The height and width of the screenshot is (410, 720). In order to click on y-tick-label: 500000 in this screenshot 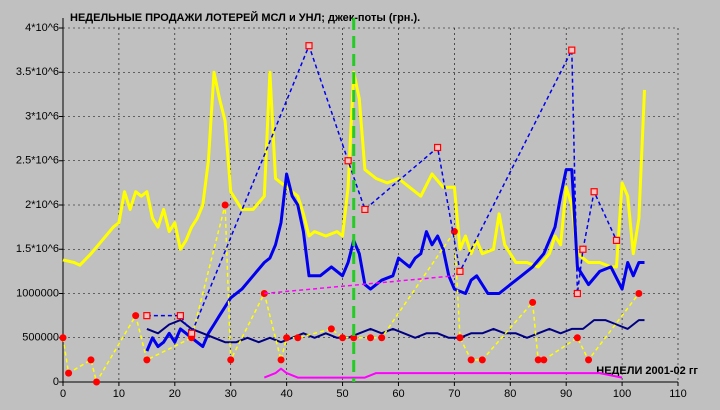, I will do `click(40, 338)`.